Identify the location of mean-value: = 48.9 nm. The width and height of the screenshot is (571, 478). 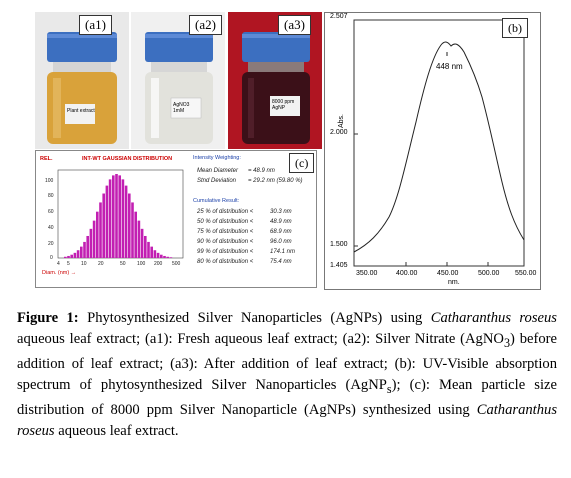
(261, 171).